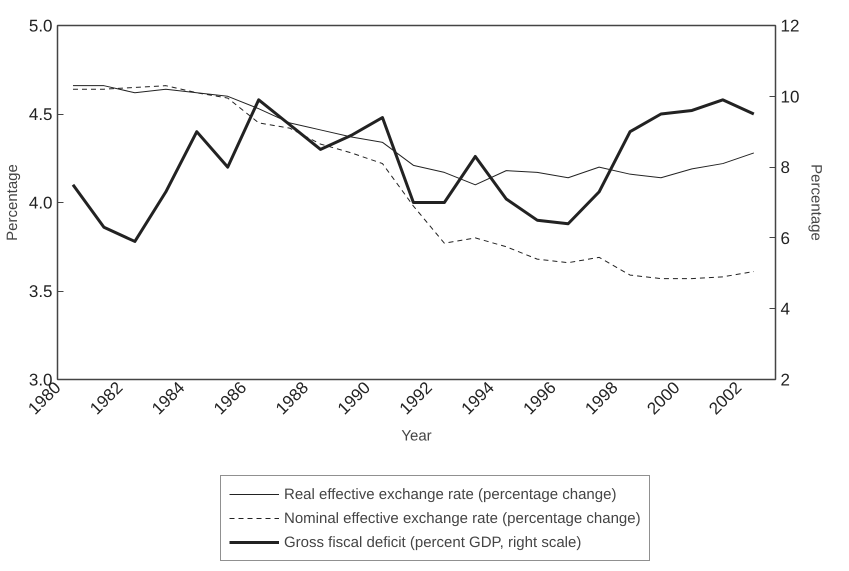 The width and height of the screenshot is (849, 571). I want to click on y-tick-label: 3.5, so click(40, 291).